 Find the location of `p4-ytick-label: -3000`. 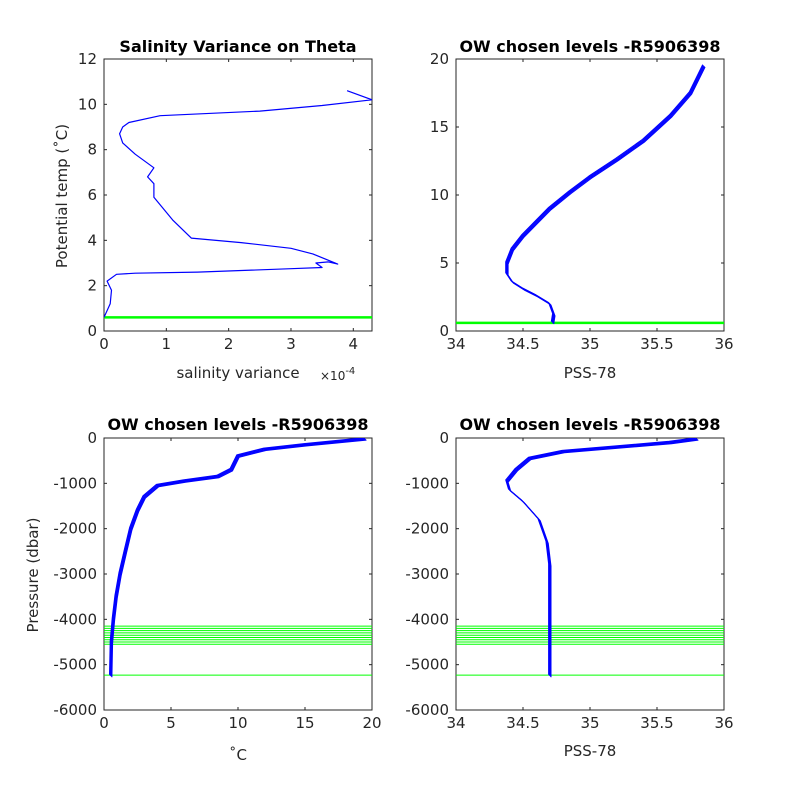

p4-ytick-label: -3000 is located at coordinates (427, 574).